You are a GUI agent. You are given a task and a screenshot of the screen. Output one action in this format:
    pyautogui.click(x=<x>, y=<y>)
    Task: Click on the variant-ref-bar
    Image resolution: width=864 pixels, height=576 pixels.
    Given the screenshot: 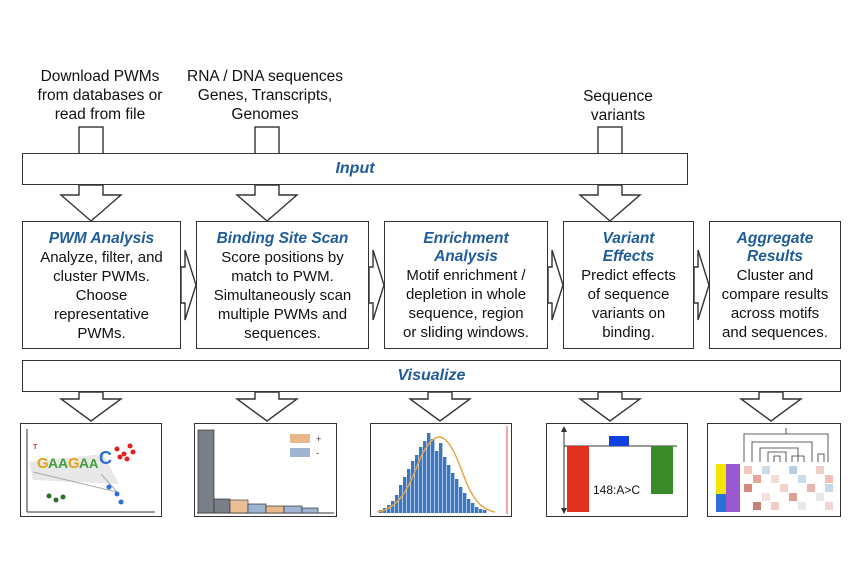 What is the action you would take?
    pyautogui.click(x=578, y=479)
    